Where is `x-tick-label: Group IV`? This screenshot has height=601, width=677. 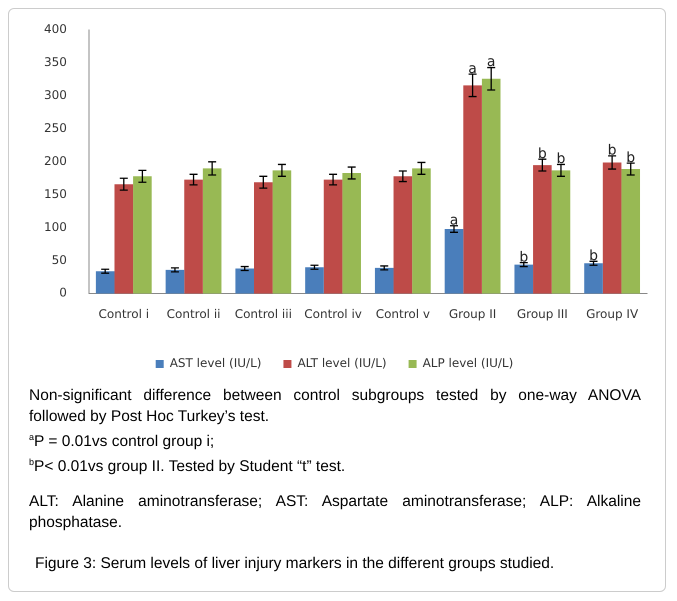 x-tick-label: Group IV is located at coordinates (612, 313).